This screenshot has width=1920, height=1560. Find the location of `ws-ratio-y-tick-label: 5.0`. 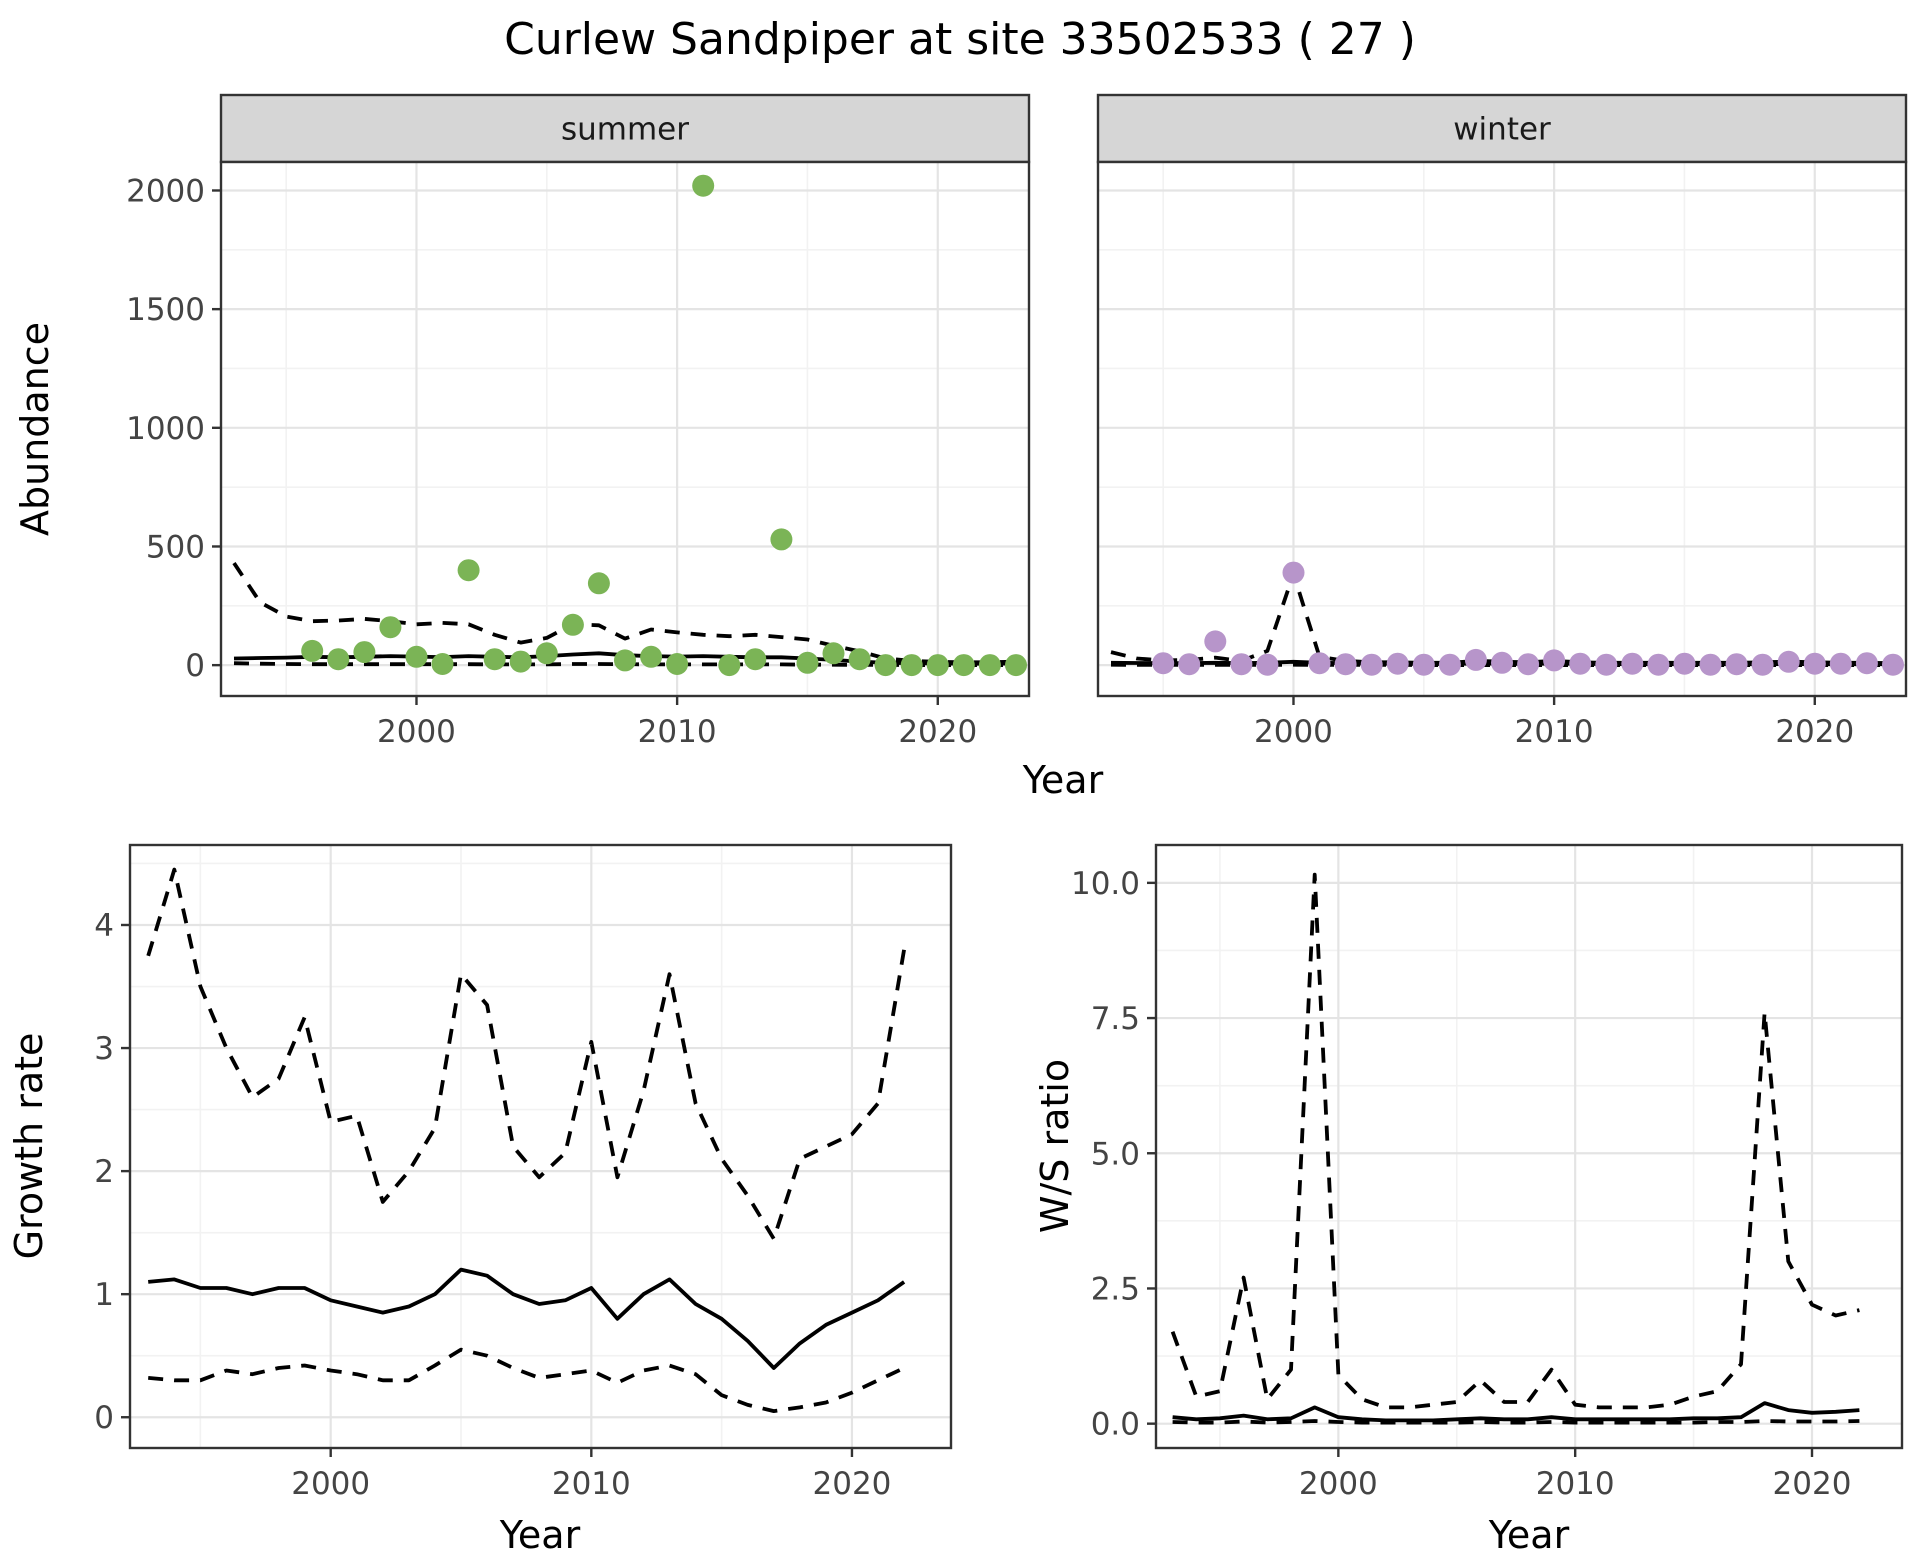

ws-ratio-y-tick-label: 5.0 is located at coordinates (1115, 1154).